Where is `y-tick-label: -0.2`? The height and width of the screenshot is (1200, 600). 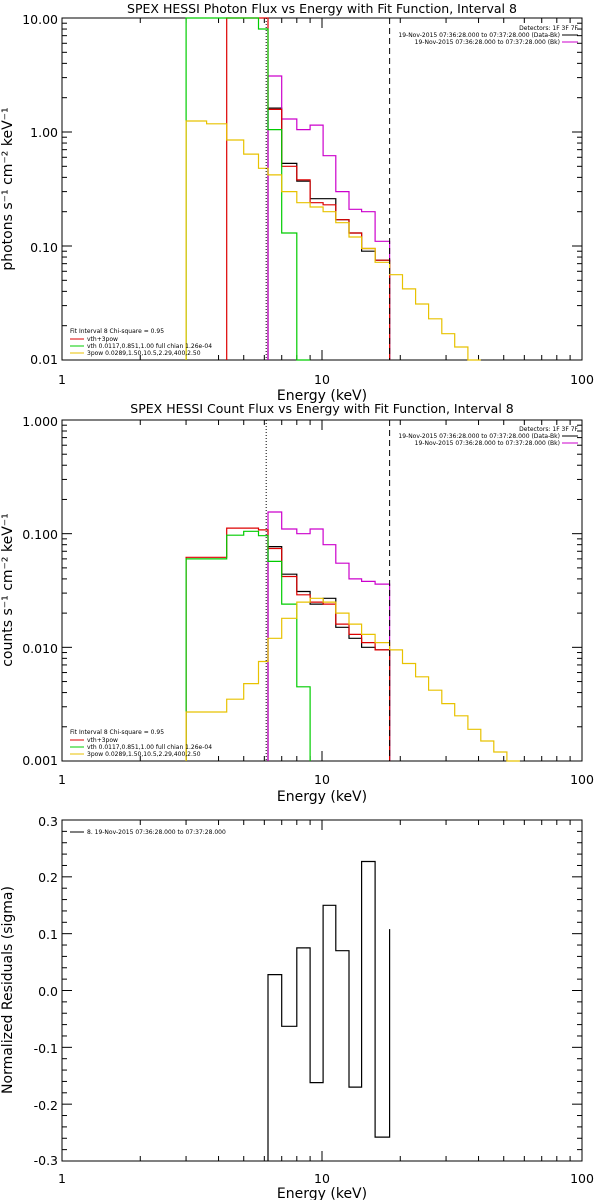 y-tick-label: -0.2 is located at coordinates (46, 1105).